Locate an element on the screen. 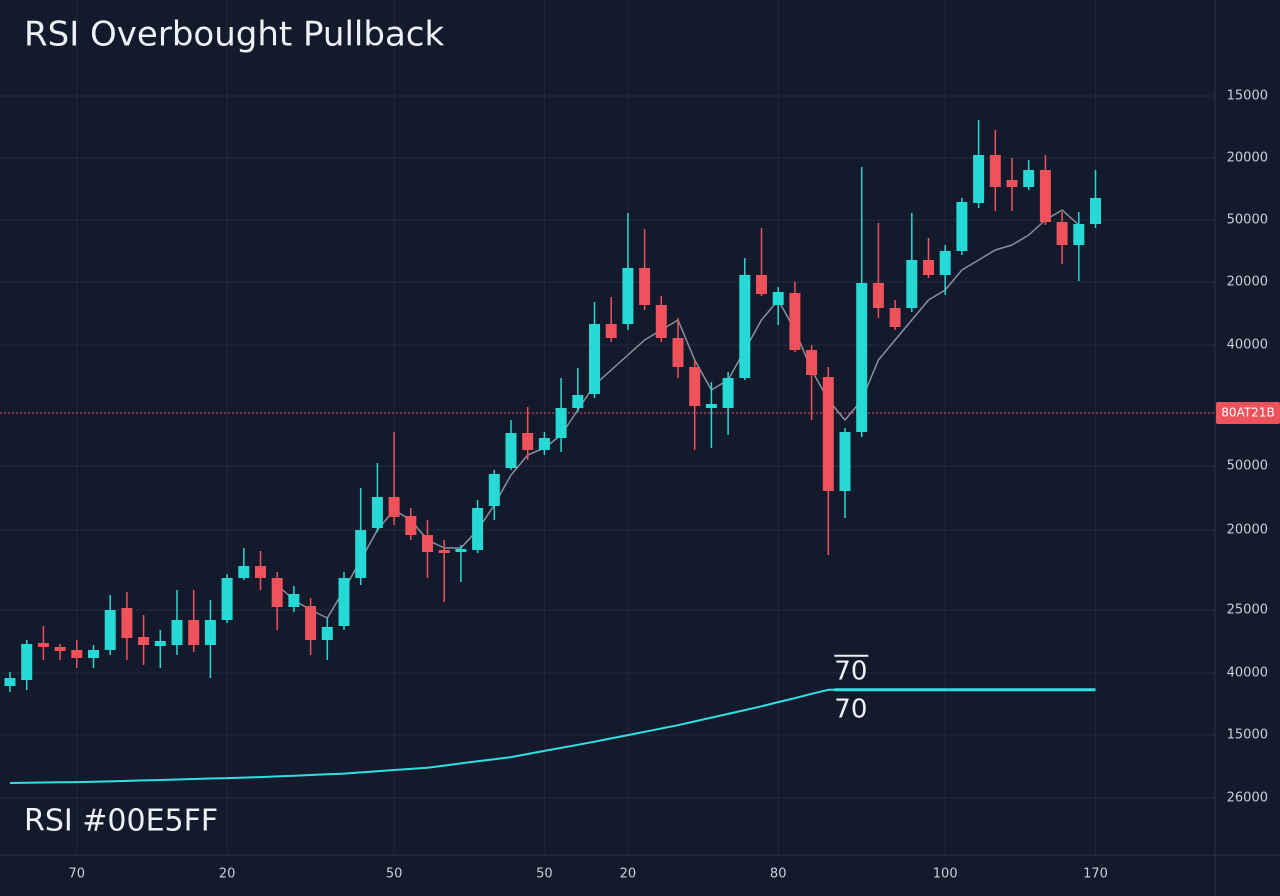 This screenshot has height=896, width=1280. x-tick-label: 100 is located at coordinates (945, 874).